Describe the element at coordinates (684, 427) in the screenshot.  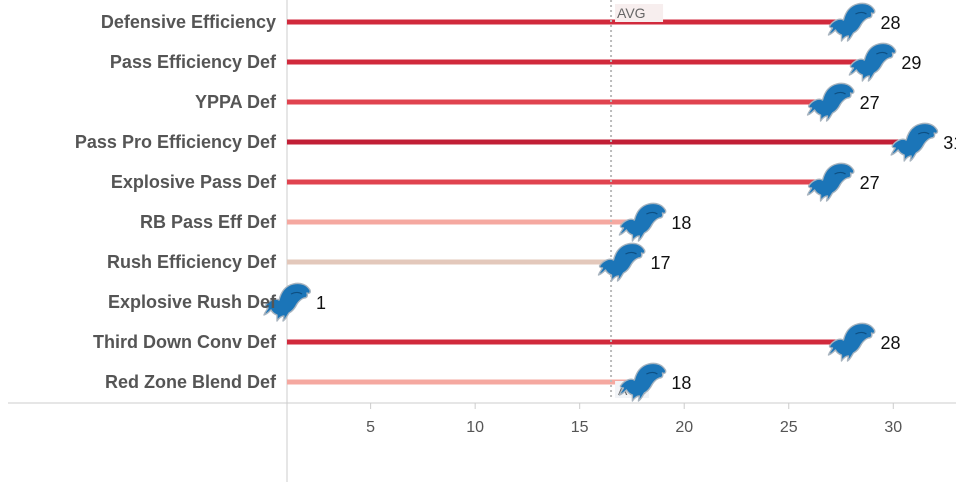
I see `x-tick-label: 20` at that location.